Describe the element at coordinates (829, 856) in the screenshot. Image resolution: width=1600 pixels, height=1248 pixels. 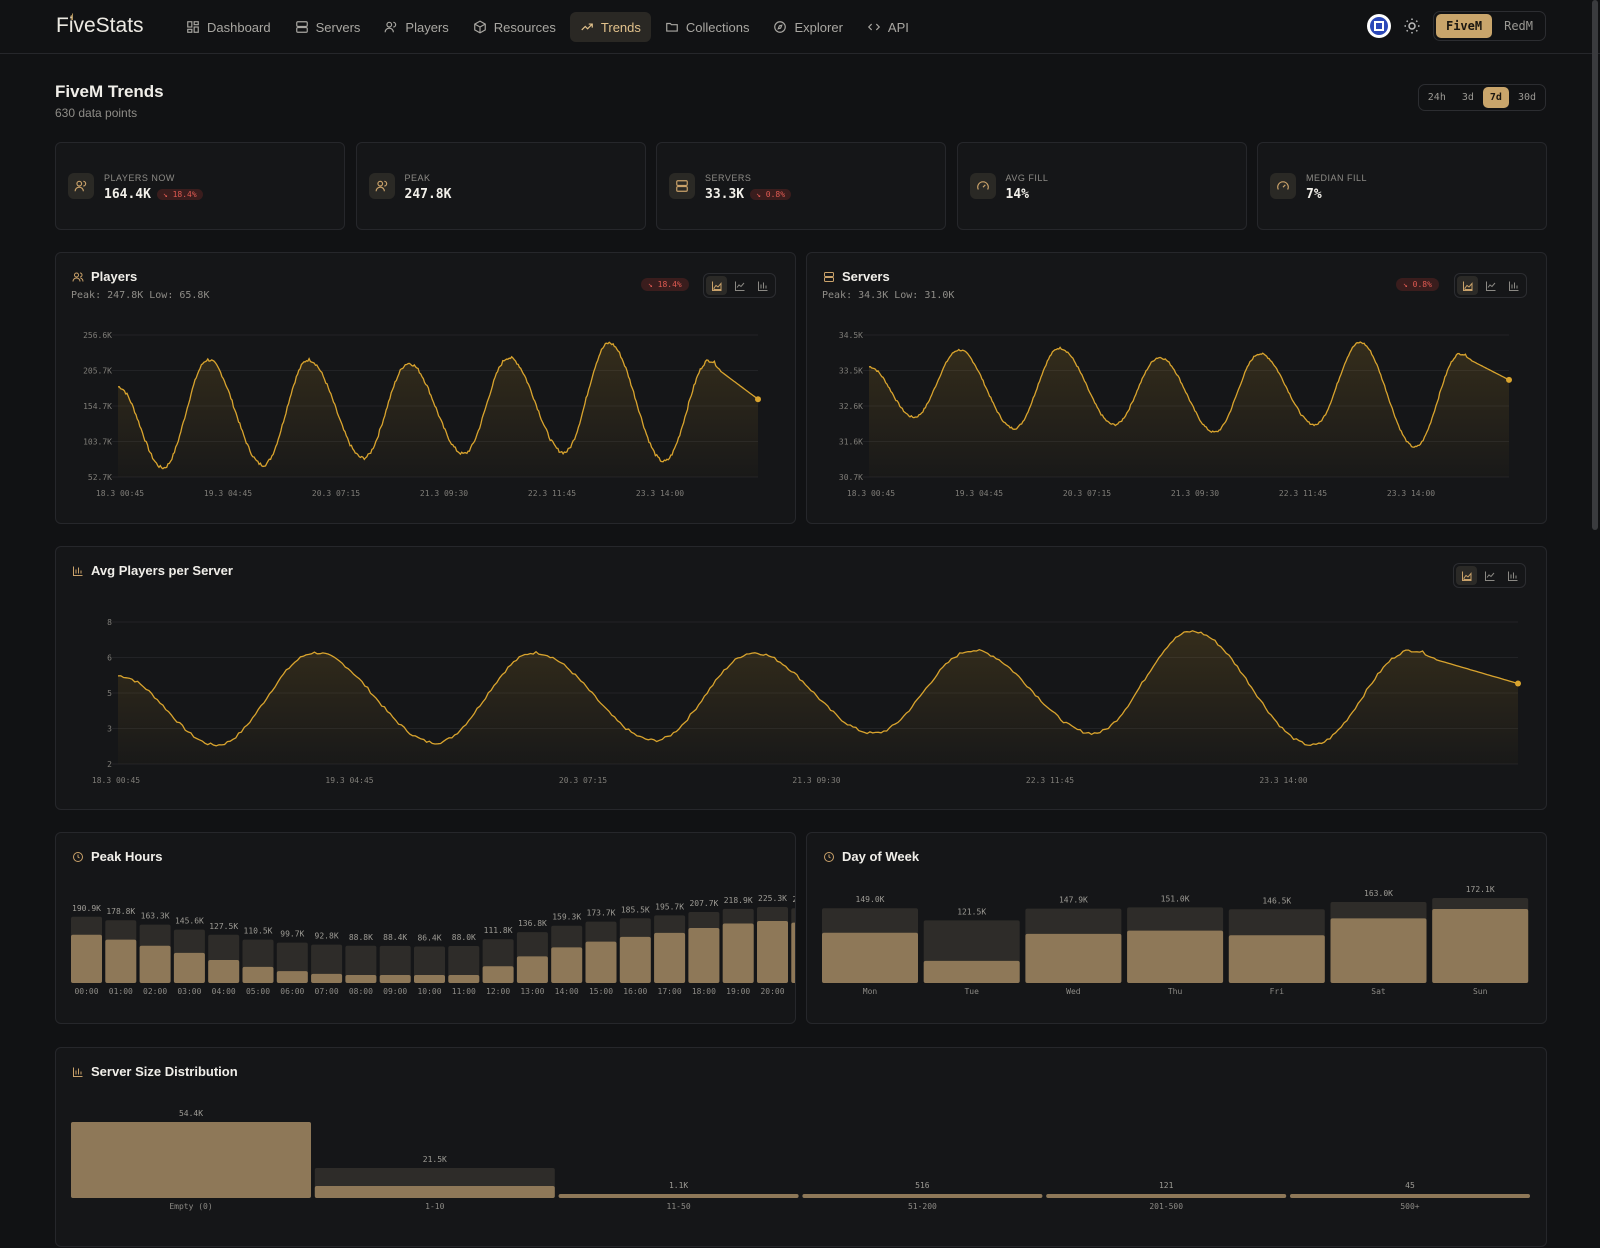
I see `clock-icon` at that location.